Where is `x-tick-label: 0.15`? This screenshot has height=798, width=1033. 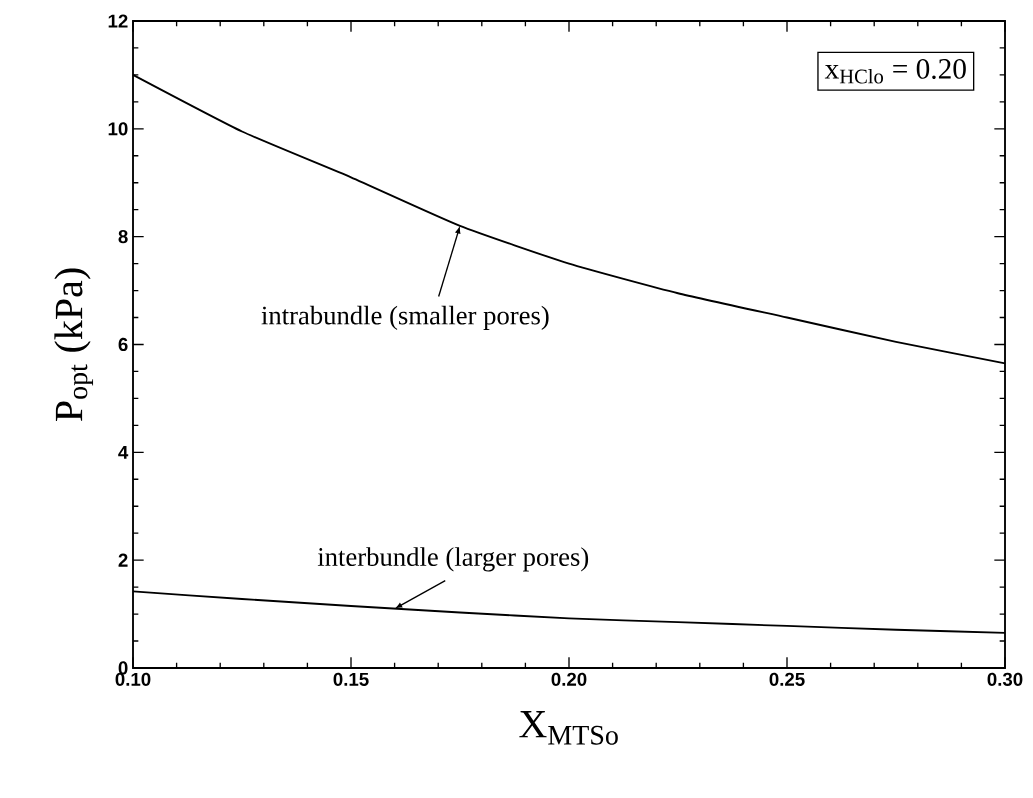
x-tick-label: 0.15 is located at coordinates (351, 679).